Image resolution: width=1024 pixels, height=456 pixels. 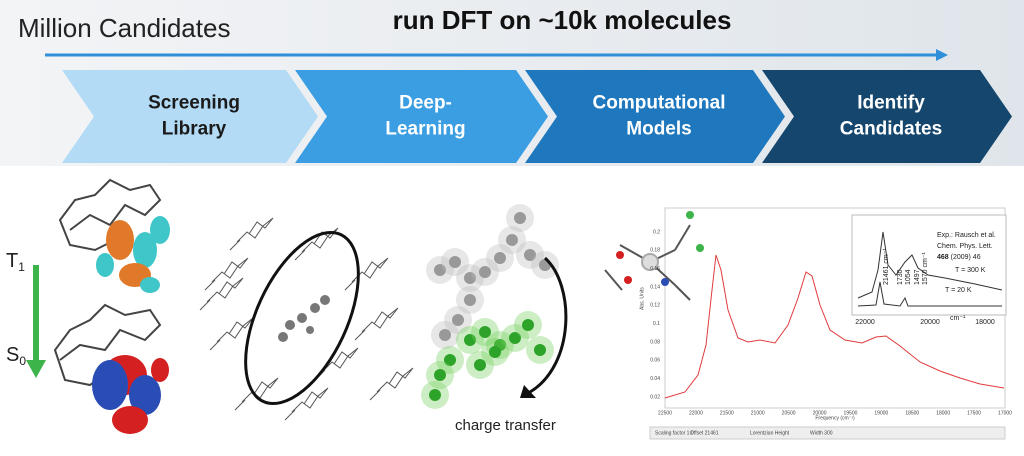 I want to click on step-label: Screening, so click(x=194, y=103).